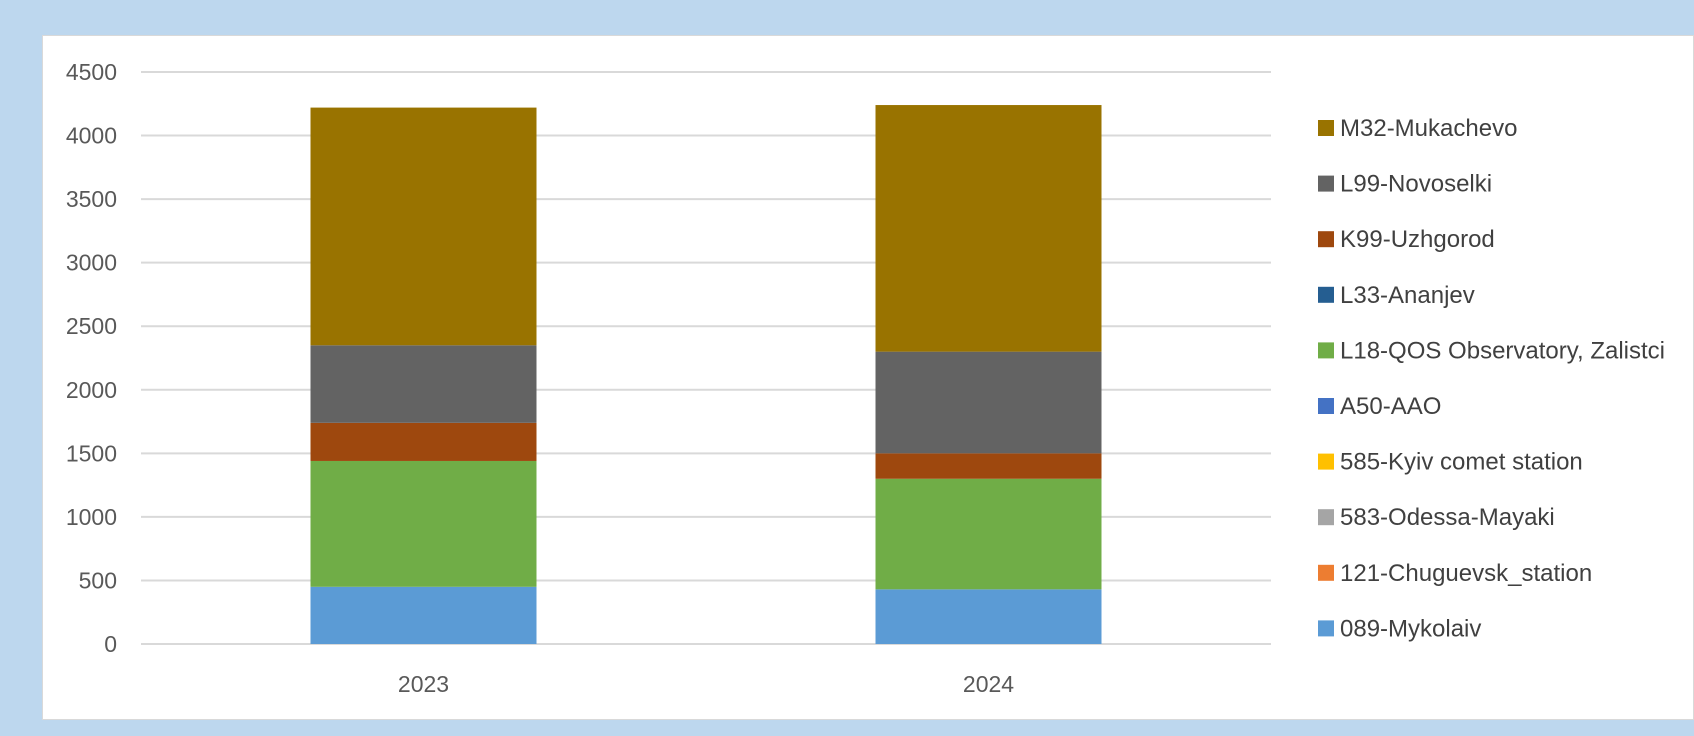 This screenshot has height=736, width=1694. What do you see at coordinates (110, 644) in the screenshot?
I see `y-tick-label: 0` at bounding box center [110, 644].